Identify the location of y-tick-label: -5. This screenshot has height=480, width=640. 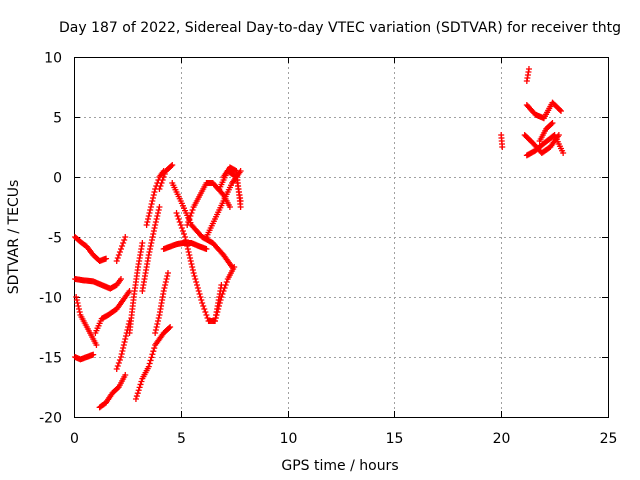
(55, 239).